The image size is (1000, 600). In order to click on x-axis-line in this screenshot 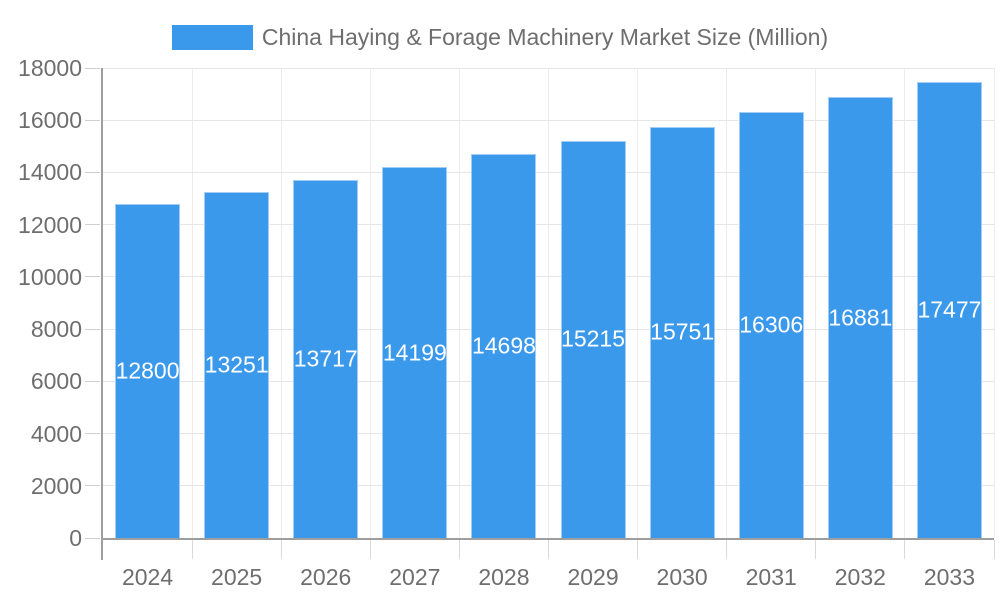, I will do `click(547, 539)`.